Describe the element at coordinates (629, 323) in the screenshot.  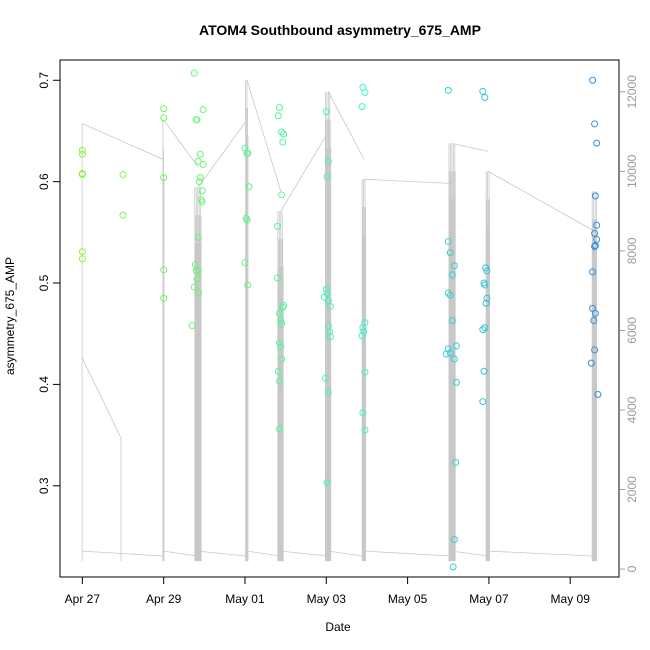
I see `y2-axis: 0 2000 4000 6000 8000 10000 12000` at that location.